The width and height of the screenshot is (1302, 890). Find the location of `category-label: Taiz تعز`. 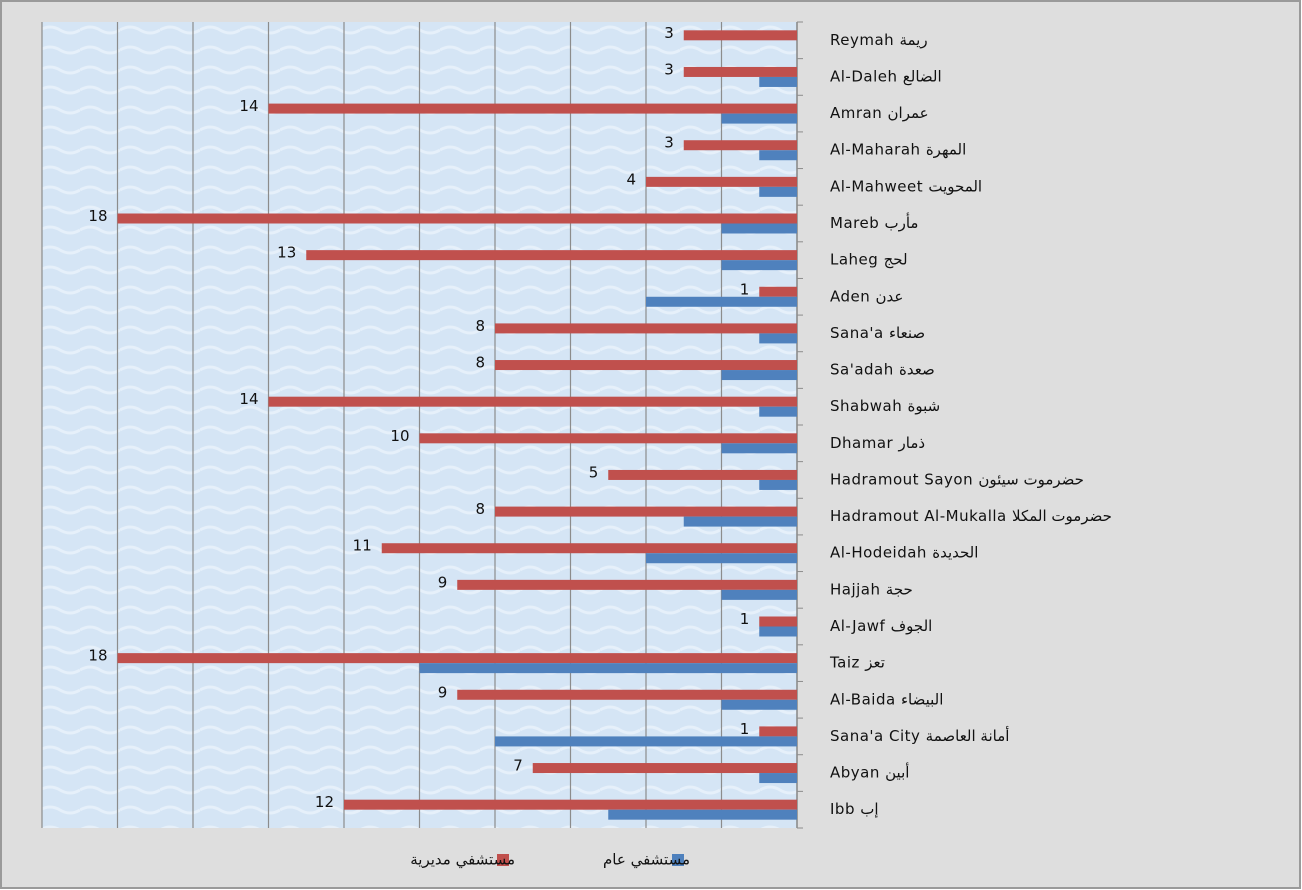

category-label: Taiz تعز is located at coordinates (857, 663).